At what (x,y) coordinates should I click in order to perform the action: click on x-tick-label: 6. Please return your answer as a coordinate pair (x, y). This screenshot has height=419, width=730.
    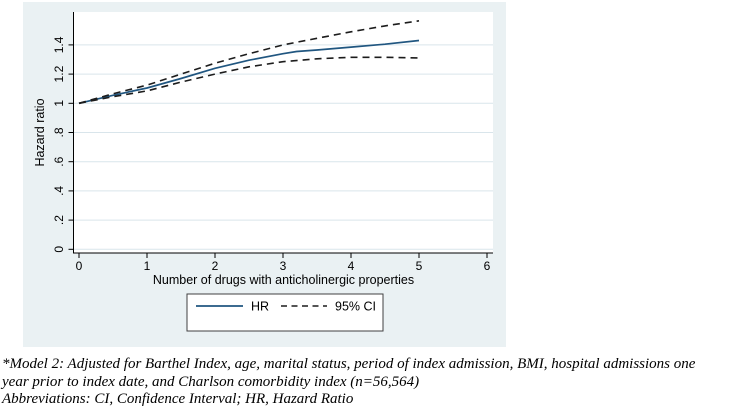
    Looking at the image, I should click on (487, 266).